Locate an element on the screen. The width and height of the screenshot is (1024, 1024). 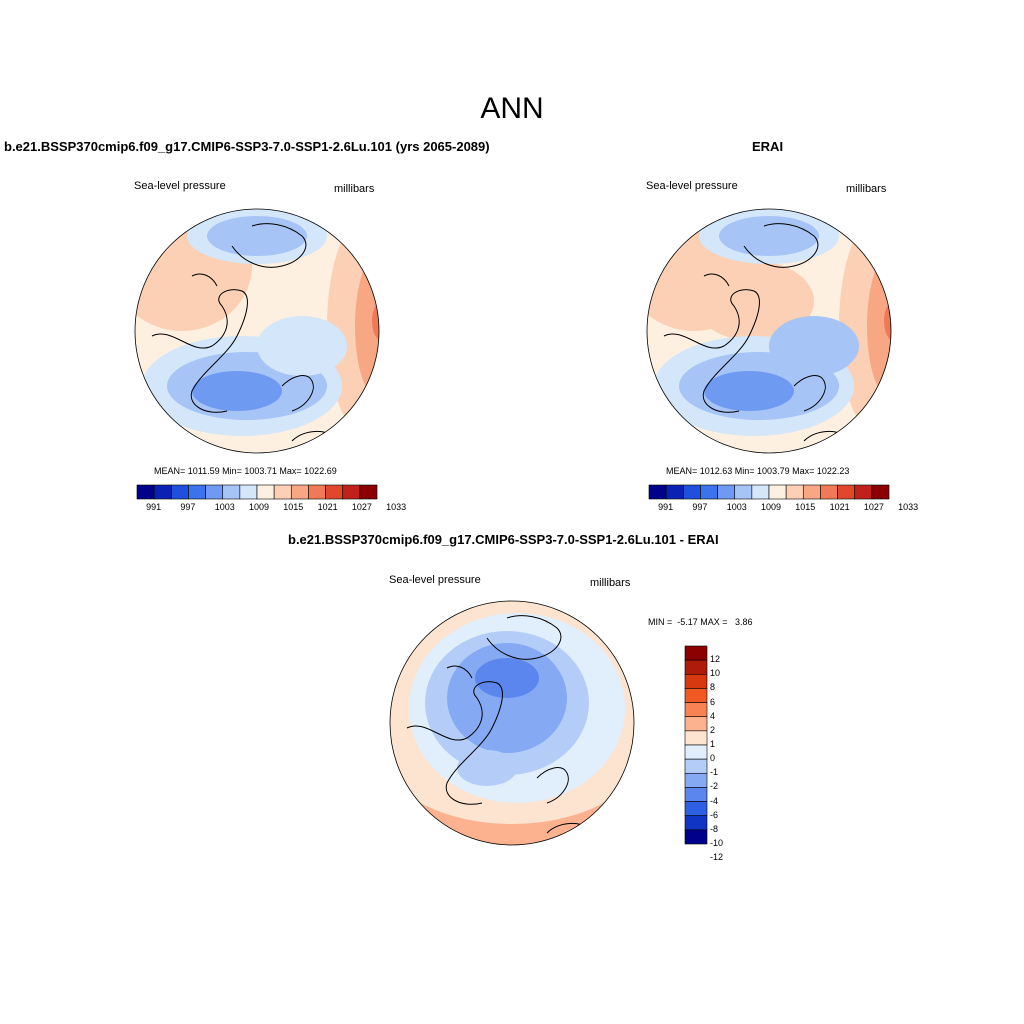
model-colorbar is located at coordinates (257, 492).